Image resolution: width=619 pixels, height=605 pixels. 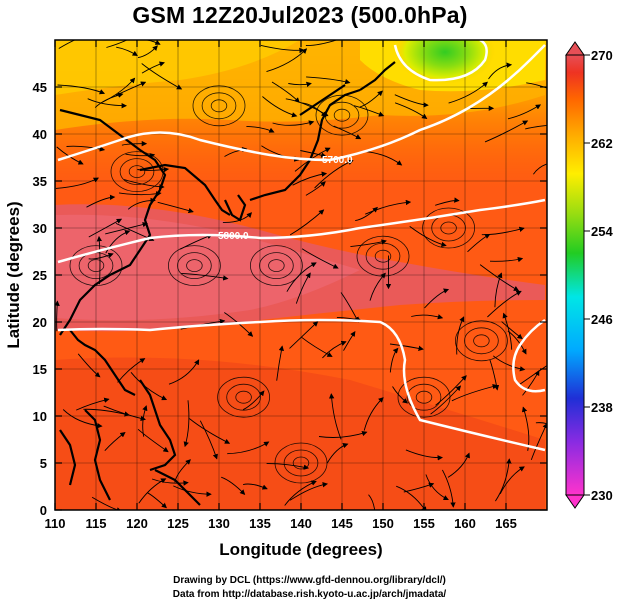 I want to click on colorbar-tick-label: 238, so click(x=602, y=407).